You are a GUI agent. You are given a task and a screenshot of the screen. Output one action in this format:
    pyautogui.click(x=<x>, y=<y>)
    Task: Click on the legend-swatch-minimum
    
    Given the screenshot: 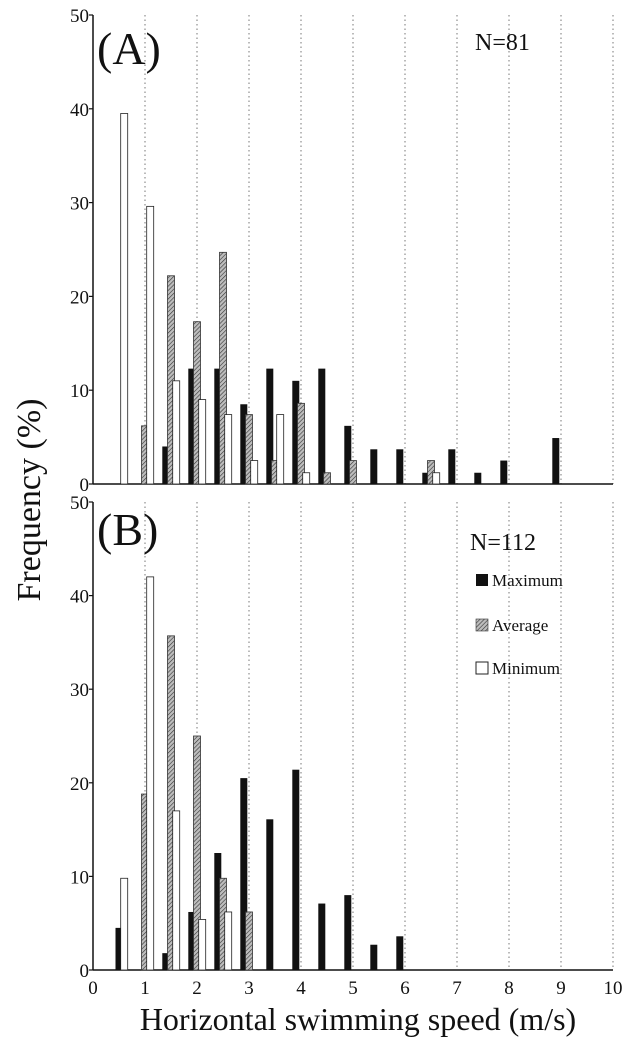 What is the action you would take?
    pyautogui.click(x=482, y=668)
    